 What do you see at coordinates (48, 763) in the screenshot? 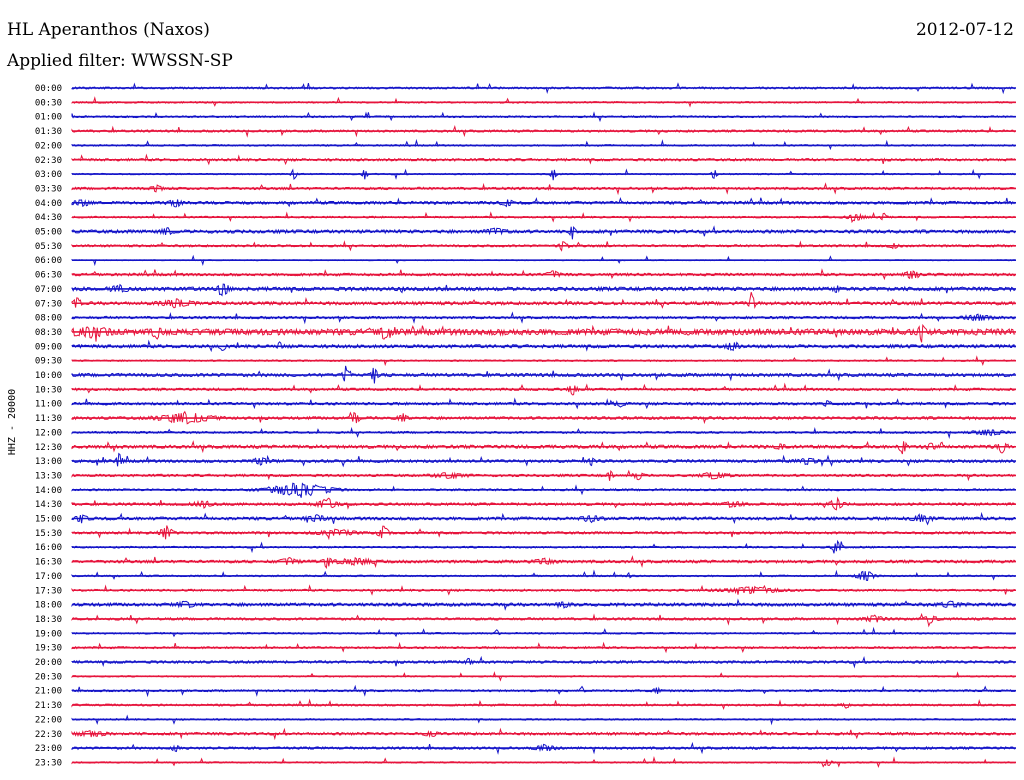
I see `trace-time-label: 23:30` at bounding box center [48, 763].